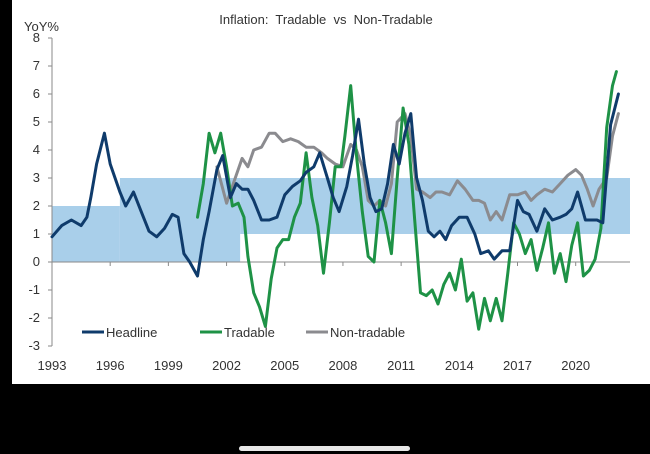 The height and width of the screenshot is (454, 650). I want to click on x-tick-label: 2020, so click(575, 365).